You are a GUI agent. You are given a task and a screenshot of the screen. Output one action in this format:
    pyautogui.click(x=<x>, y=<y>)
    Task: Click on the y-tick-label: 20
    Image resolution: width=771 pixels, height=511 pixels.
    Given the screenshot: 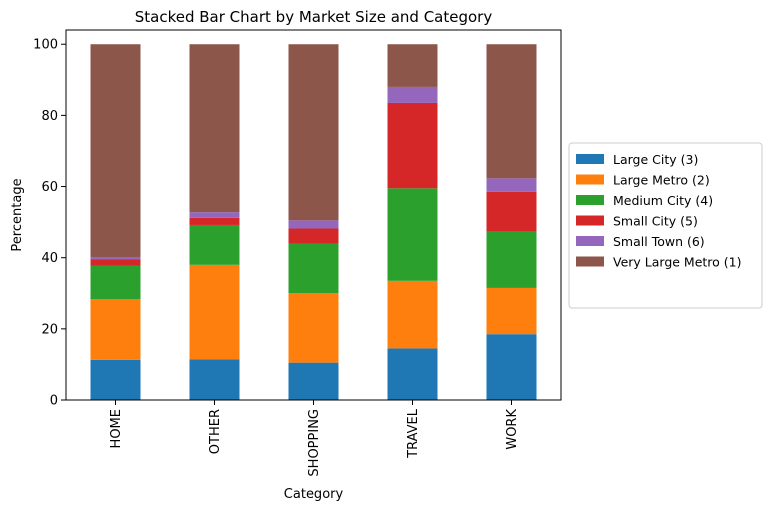 What is the action you would take?
    pyautogui.click(x=49, y=329)
    